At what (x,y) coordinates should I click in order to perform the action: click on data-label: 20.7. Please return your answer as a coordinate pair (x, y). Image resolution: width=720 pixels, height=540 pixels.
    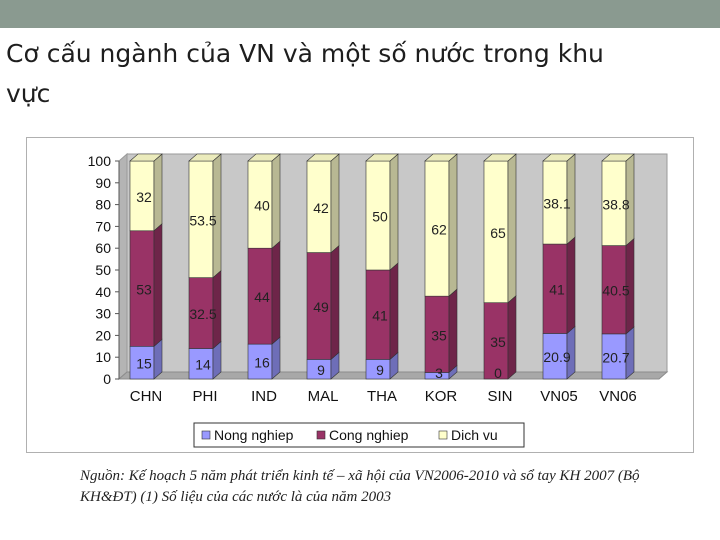
    Looking at the image, I should click on (615, 357).